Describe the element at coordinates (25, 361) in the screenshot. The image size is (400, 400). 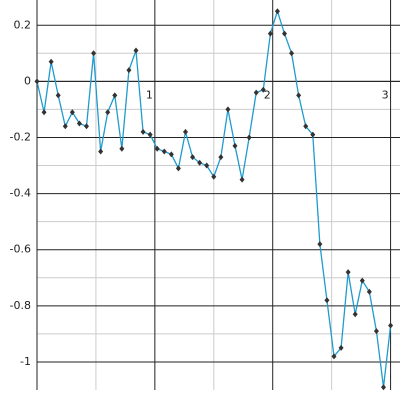
I see `y-tick-label: -1` at that location.